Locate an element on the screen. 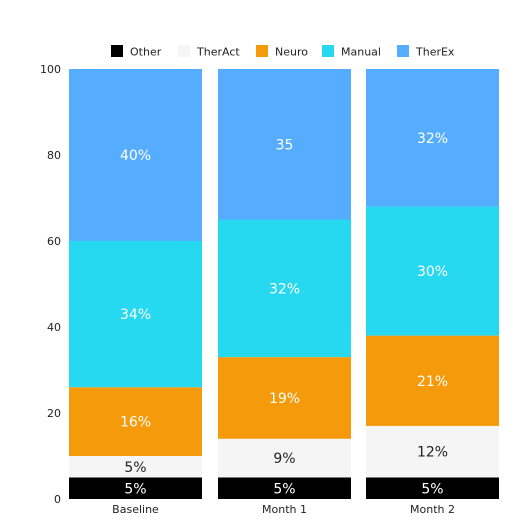 Image resolution: width=526 pixels, height=526 pixels. legend-item-manual: Manual is located at coordinates (351, 52).